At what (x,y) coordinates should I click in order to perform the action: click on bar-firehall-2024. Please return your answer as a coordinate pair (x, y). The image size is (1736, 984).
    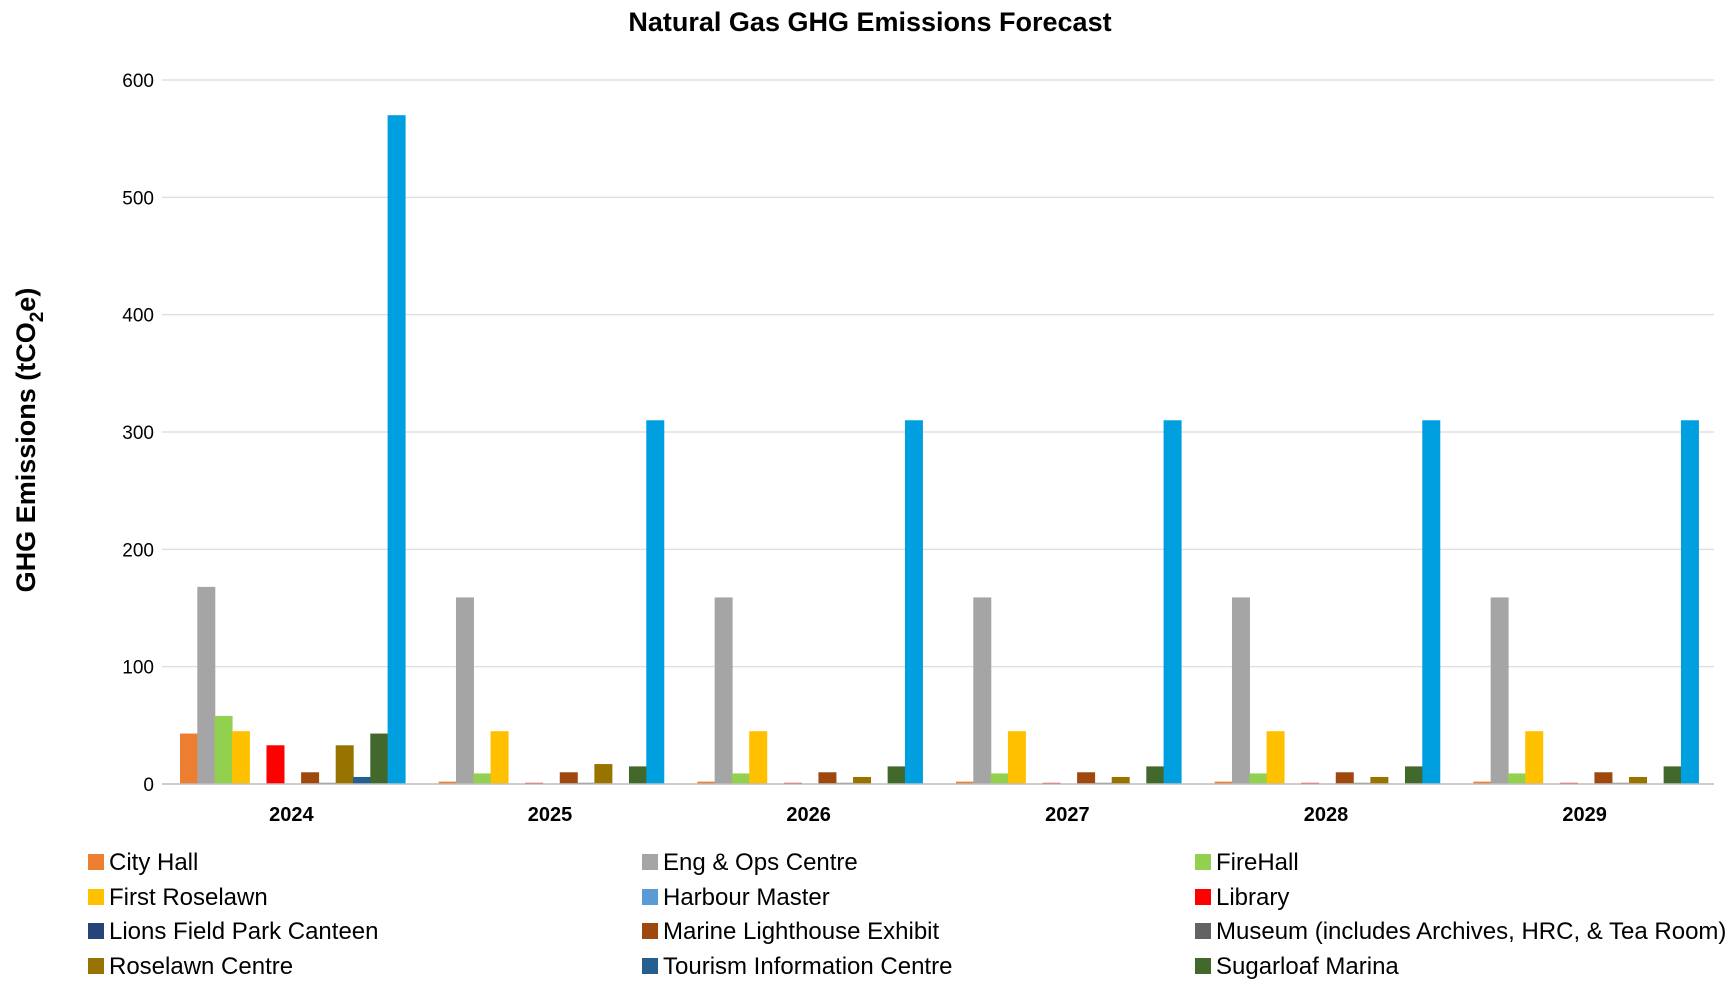
    Looking at the image, I should click on (223, 749).